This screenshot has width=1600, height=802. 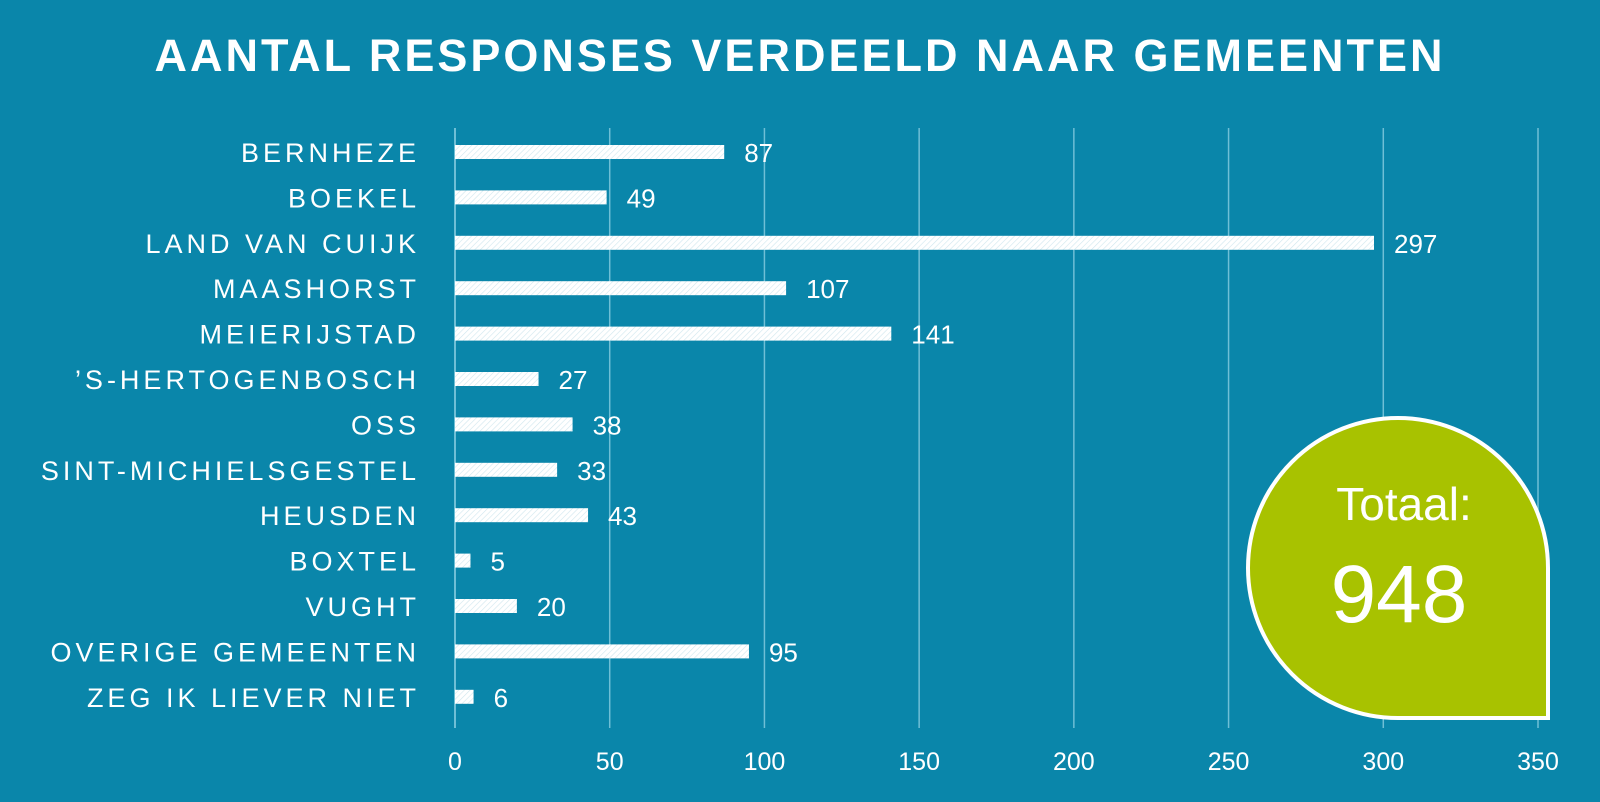 What do you see at coordinates (932, 335) in the screenshot?
I see `data-label: 141` at bounding box center [932, 335].